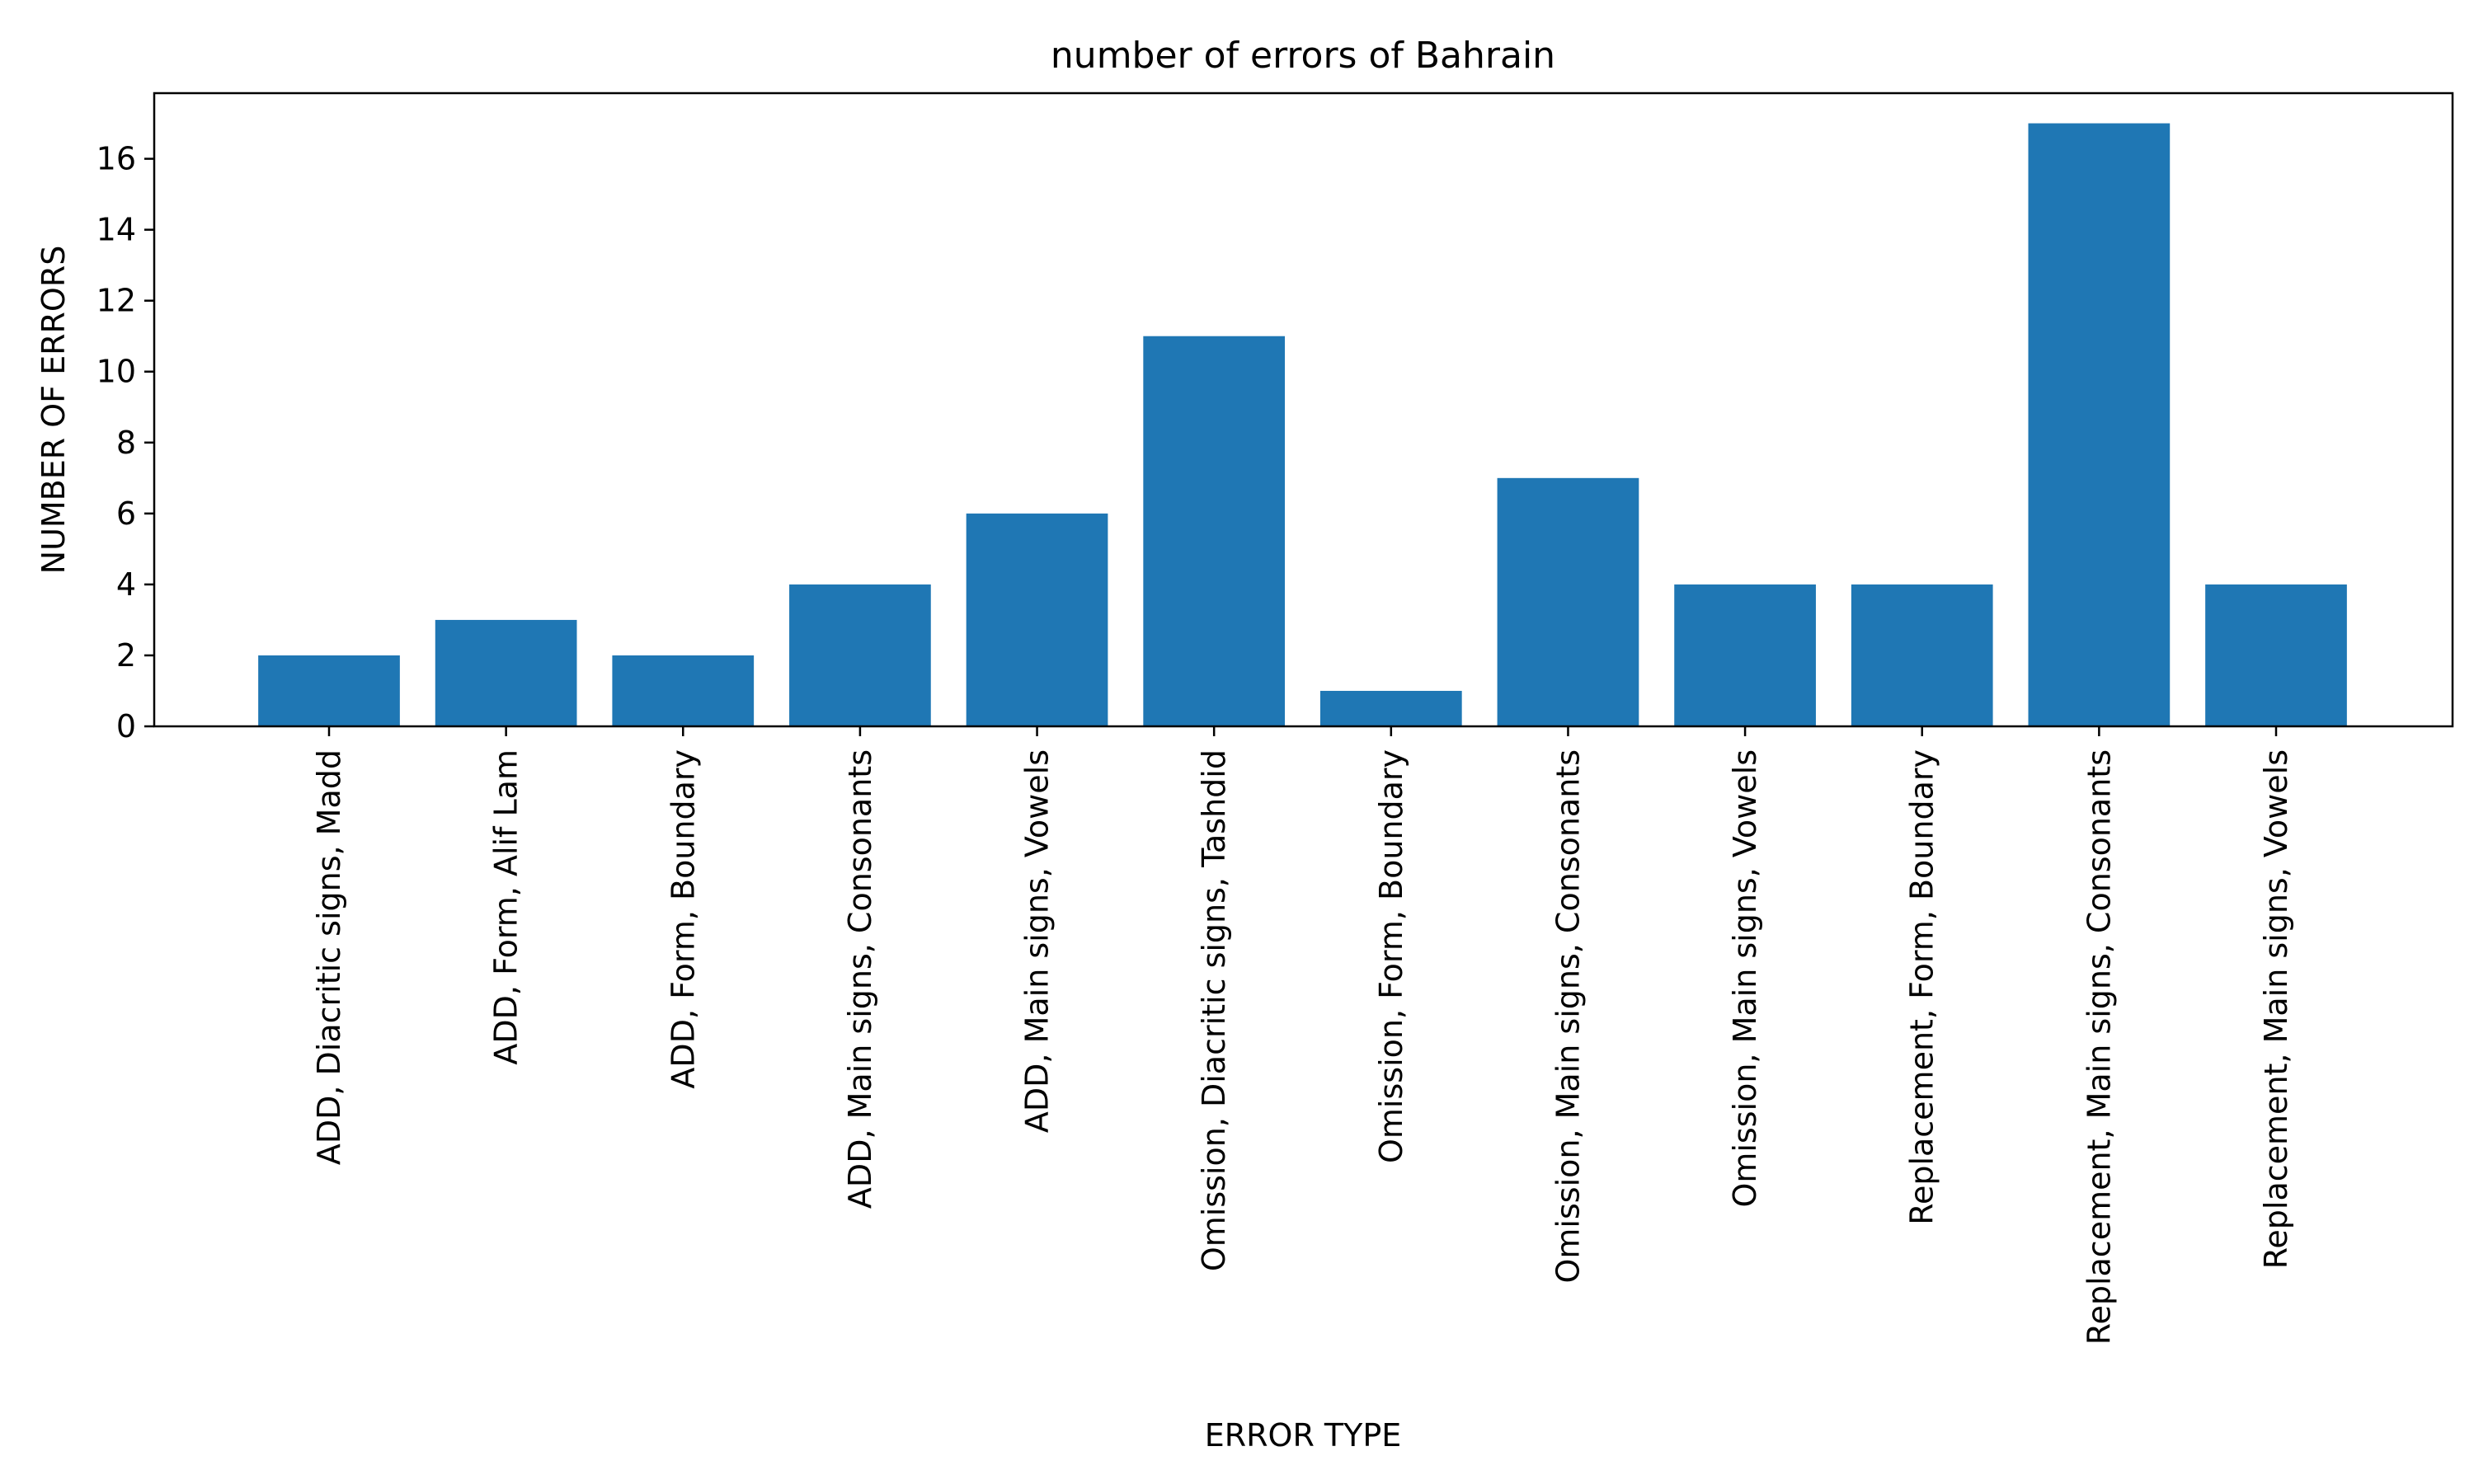  What do you see at coordinates (116, 372) in the screenshot?
I see `y-tick-label: 10` at bounding box center [116, 372].